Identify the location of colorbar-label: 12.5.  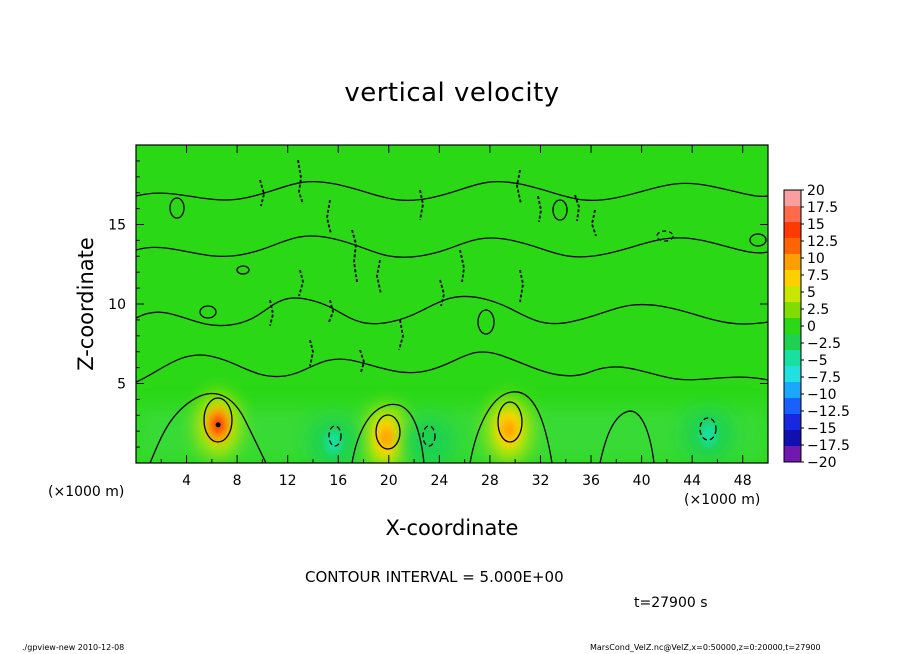
(822, 242).